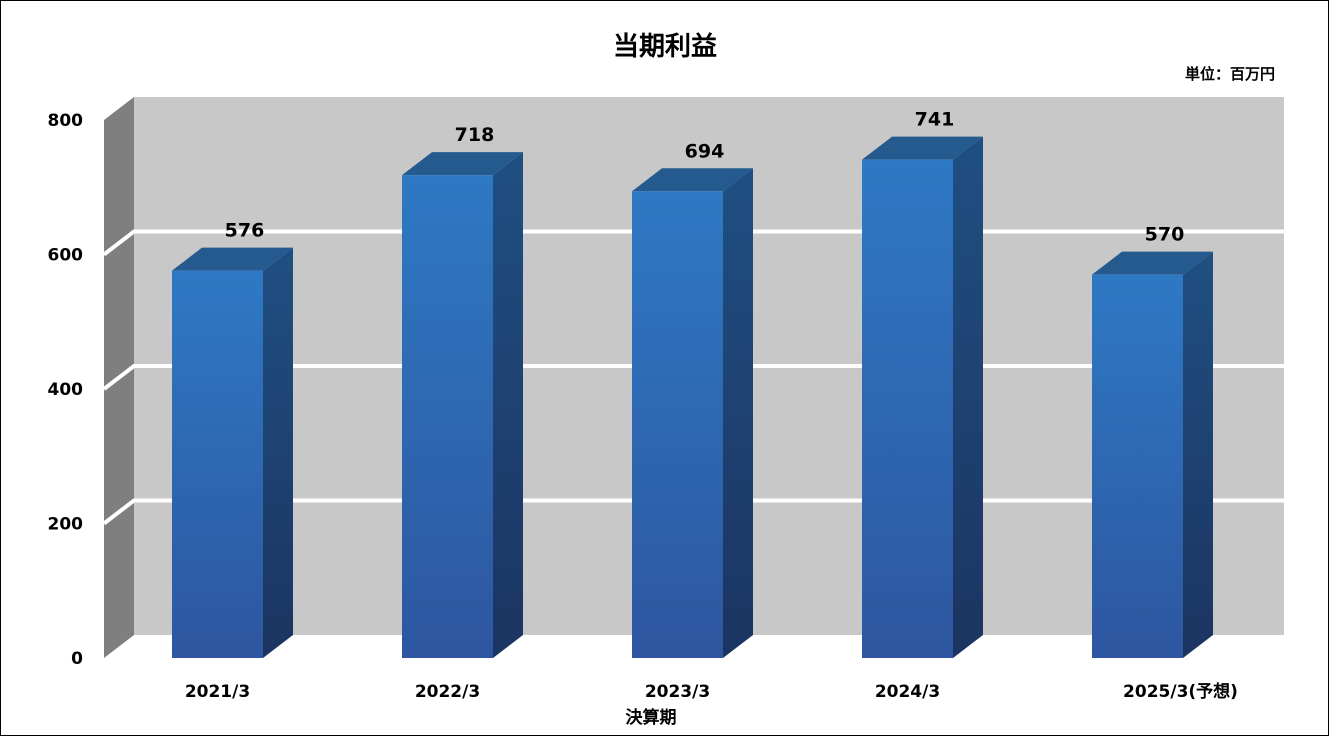 Image resolution: width=1329 pixels, height=737 pixels. I want to click on y-tick-label: 0, so click(77, 659).